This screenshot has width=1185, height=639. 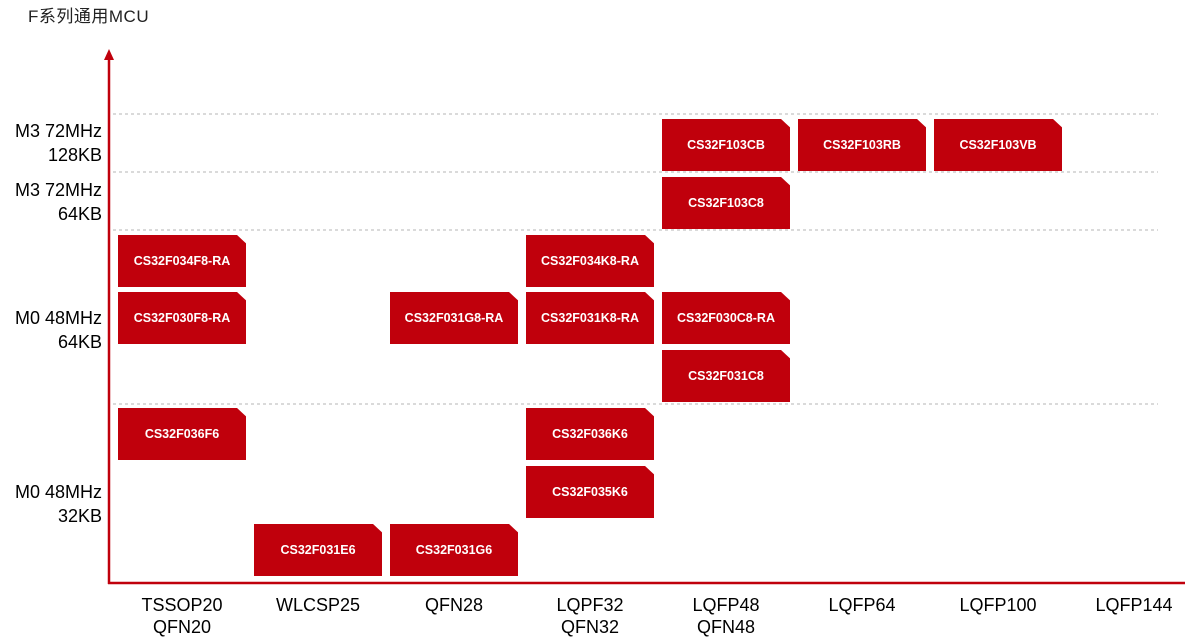 I want to click on column-label-lqfp100: LQFP100, so click(x=998, y=605).